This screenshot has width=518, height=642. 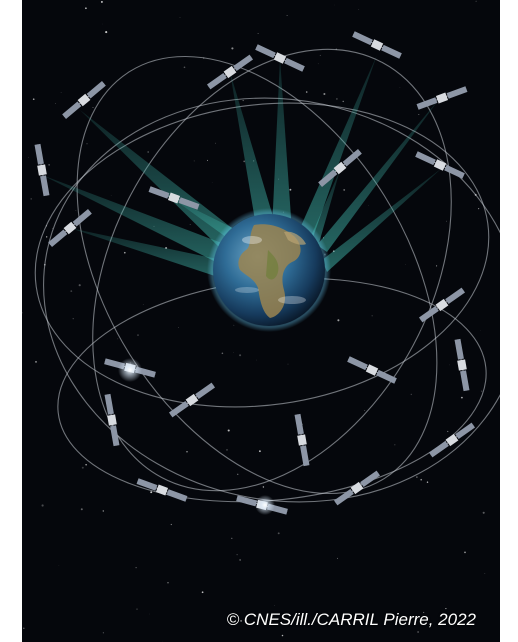 What do you see at coordinates (265, 505) in the screenshot?
I see `sun-glint` at bounding box center [265, 505].